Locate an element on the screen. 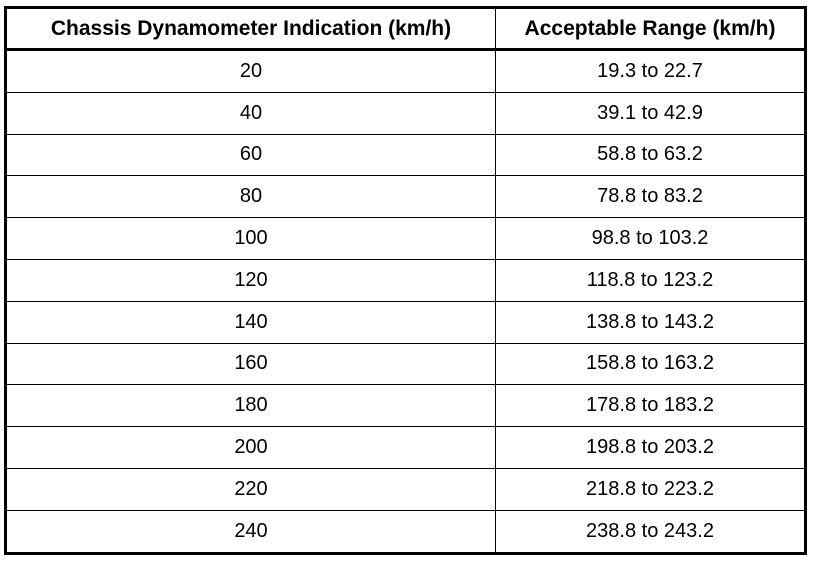 The width and height of the screenshot is (816, 564). indication-cell: 240 is located at coordinates (250, 531).